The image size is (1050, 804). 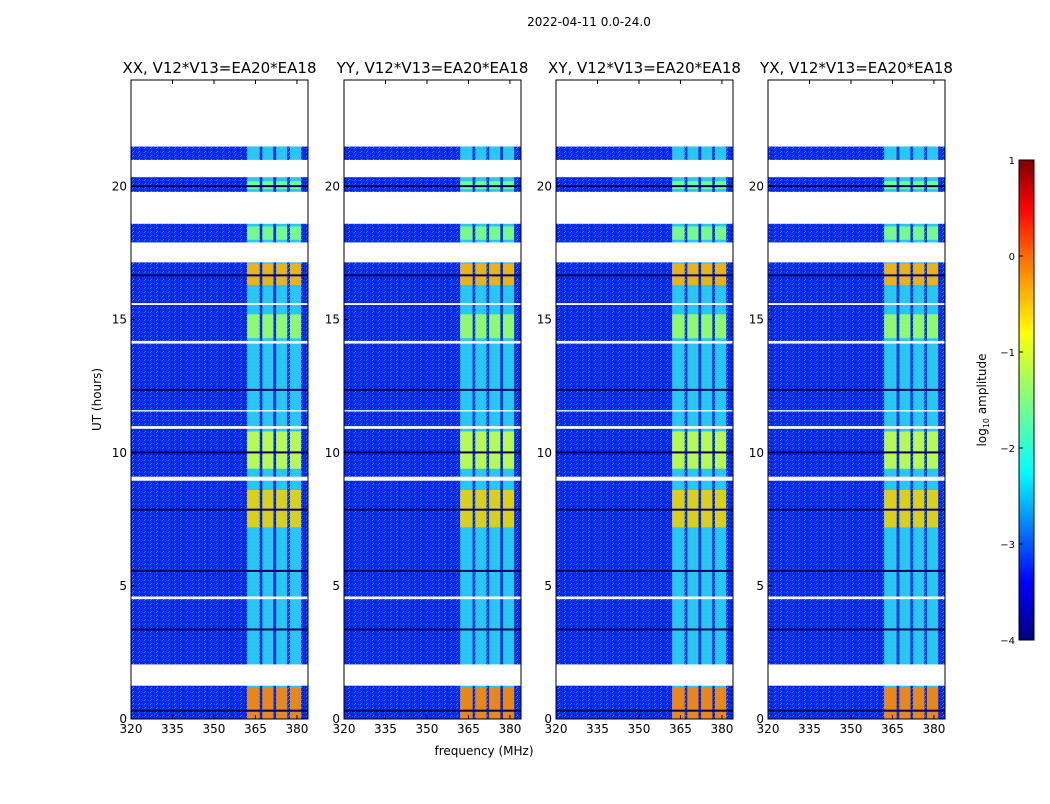 What do you see at coordinates (97, 399) in the screenshot?
I see `y-axis-label: UT (hours)` at bounding box center [97, 399].